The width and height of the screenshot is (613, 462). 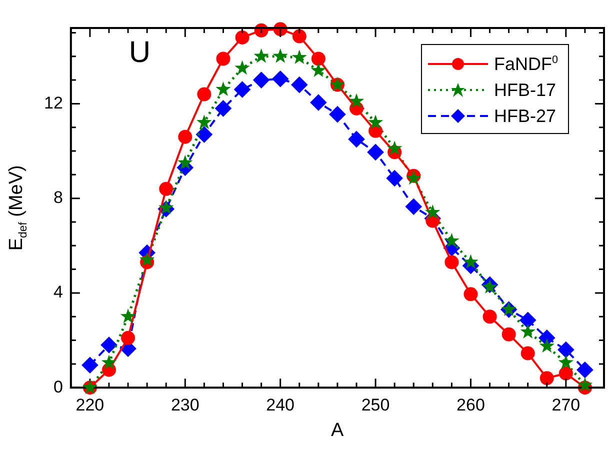 I want to click on x-tick-label: 270, so click(x=566, y=404).